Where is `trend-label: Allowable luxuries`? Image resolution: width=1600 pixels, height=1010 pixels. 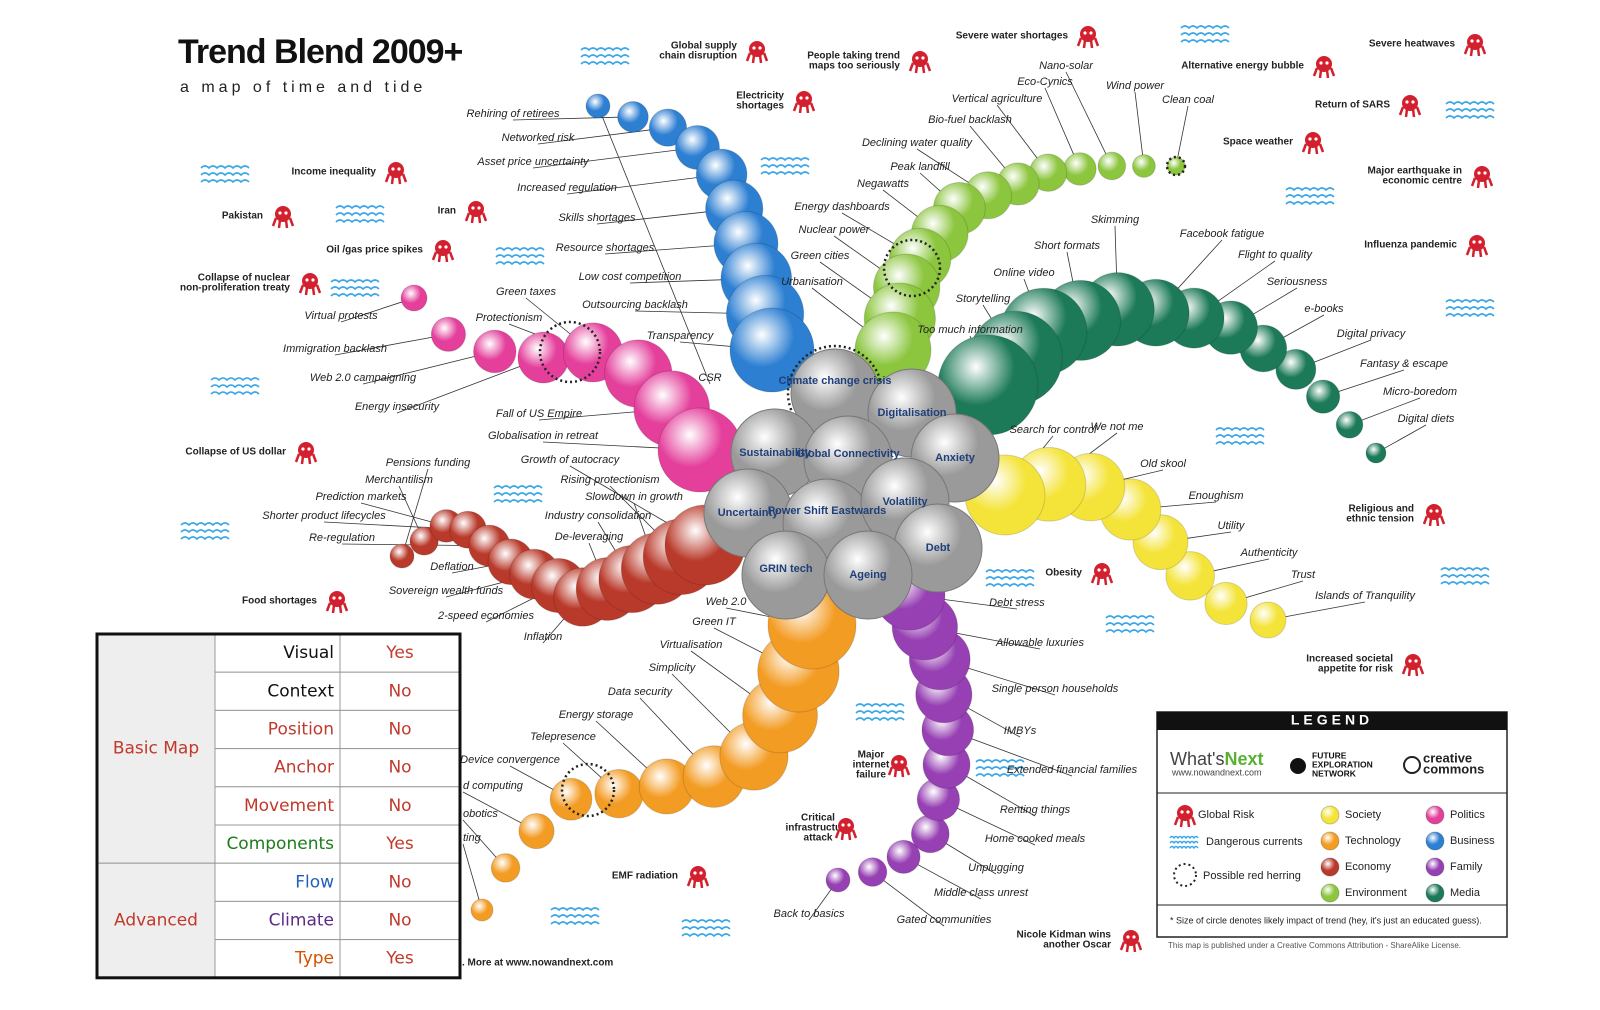 trend-label: Allowable luxuries is located at coordinates (1040, 643).